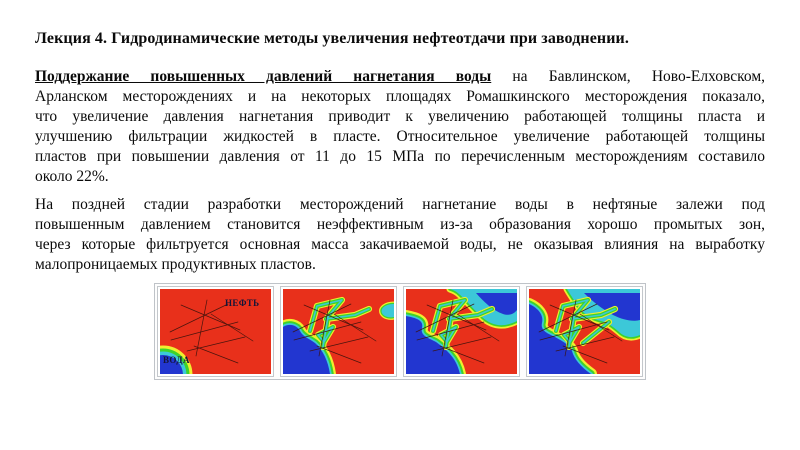  What do you see at coordinates (215, 331) in the screenshot?
I see `simulation-panel-1: НЕФТЬ ВОДА` at bounding box center [215, 331].